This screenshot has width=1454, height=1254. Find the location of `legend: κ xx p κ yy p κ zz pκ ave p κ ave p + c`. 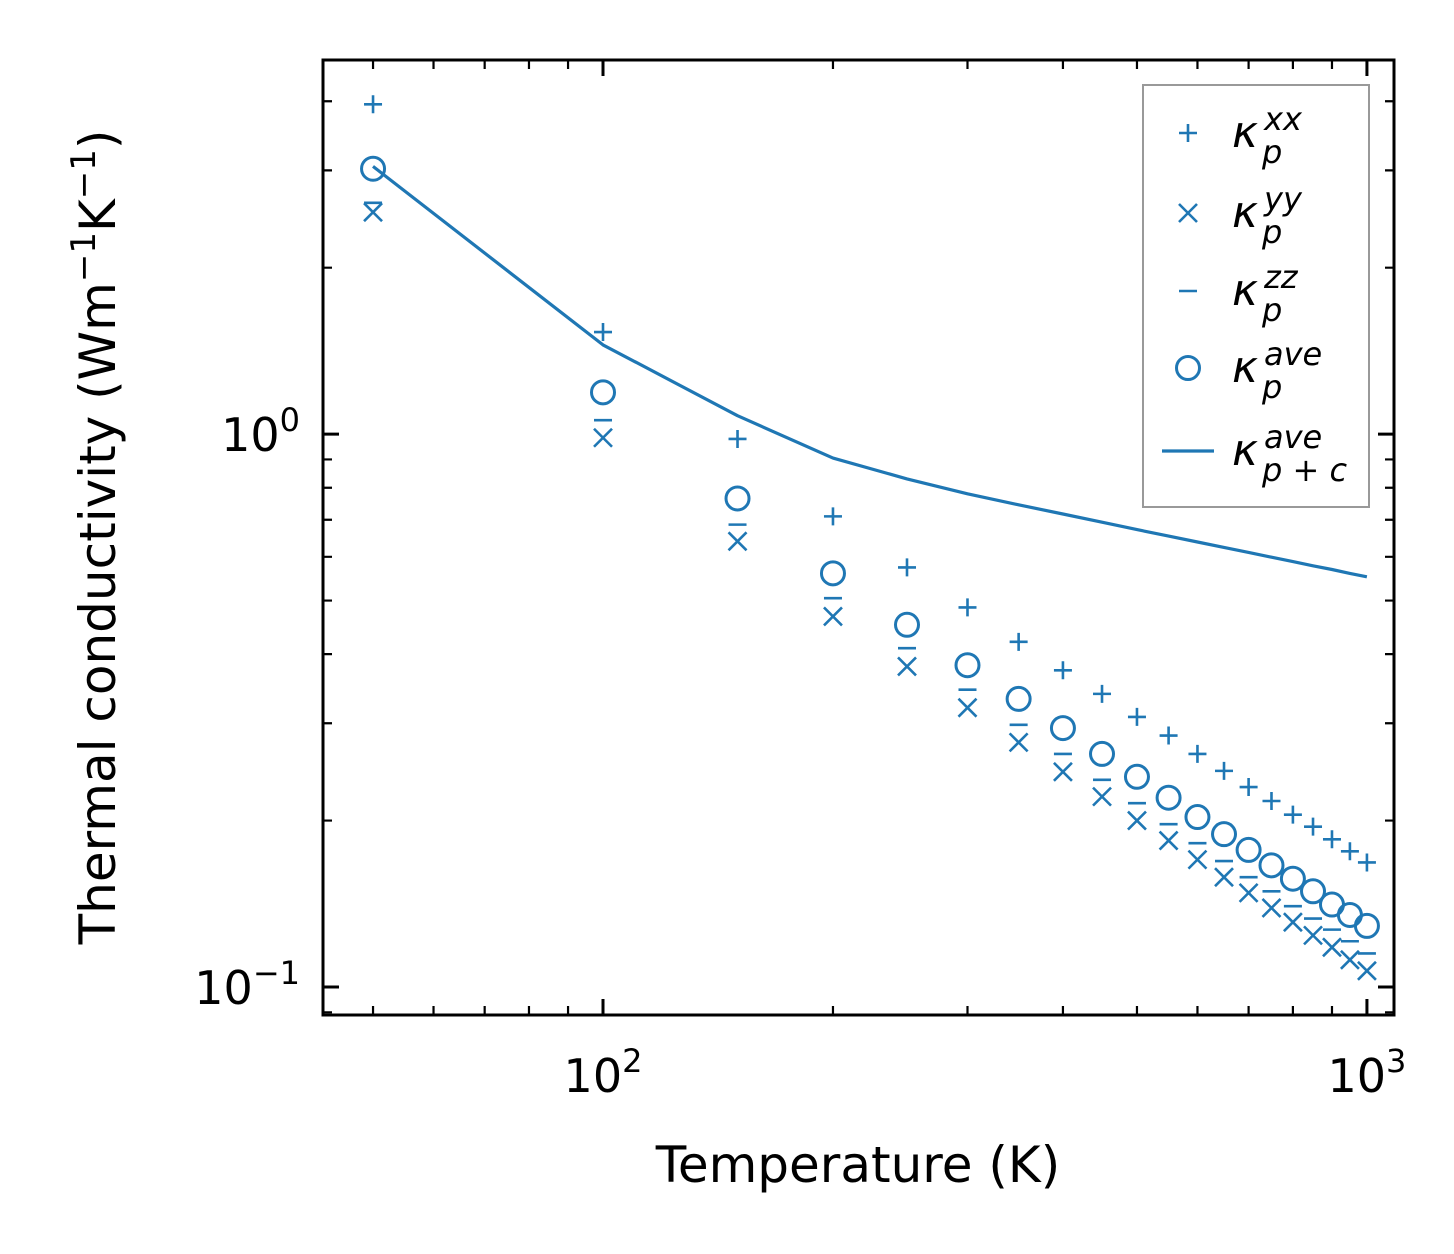

legend: κ xx p κ yy p κ zz pκ ave p κ ave p + c is located at coordinates (1256, 296).